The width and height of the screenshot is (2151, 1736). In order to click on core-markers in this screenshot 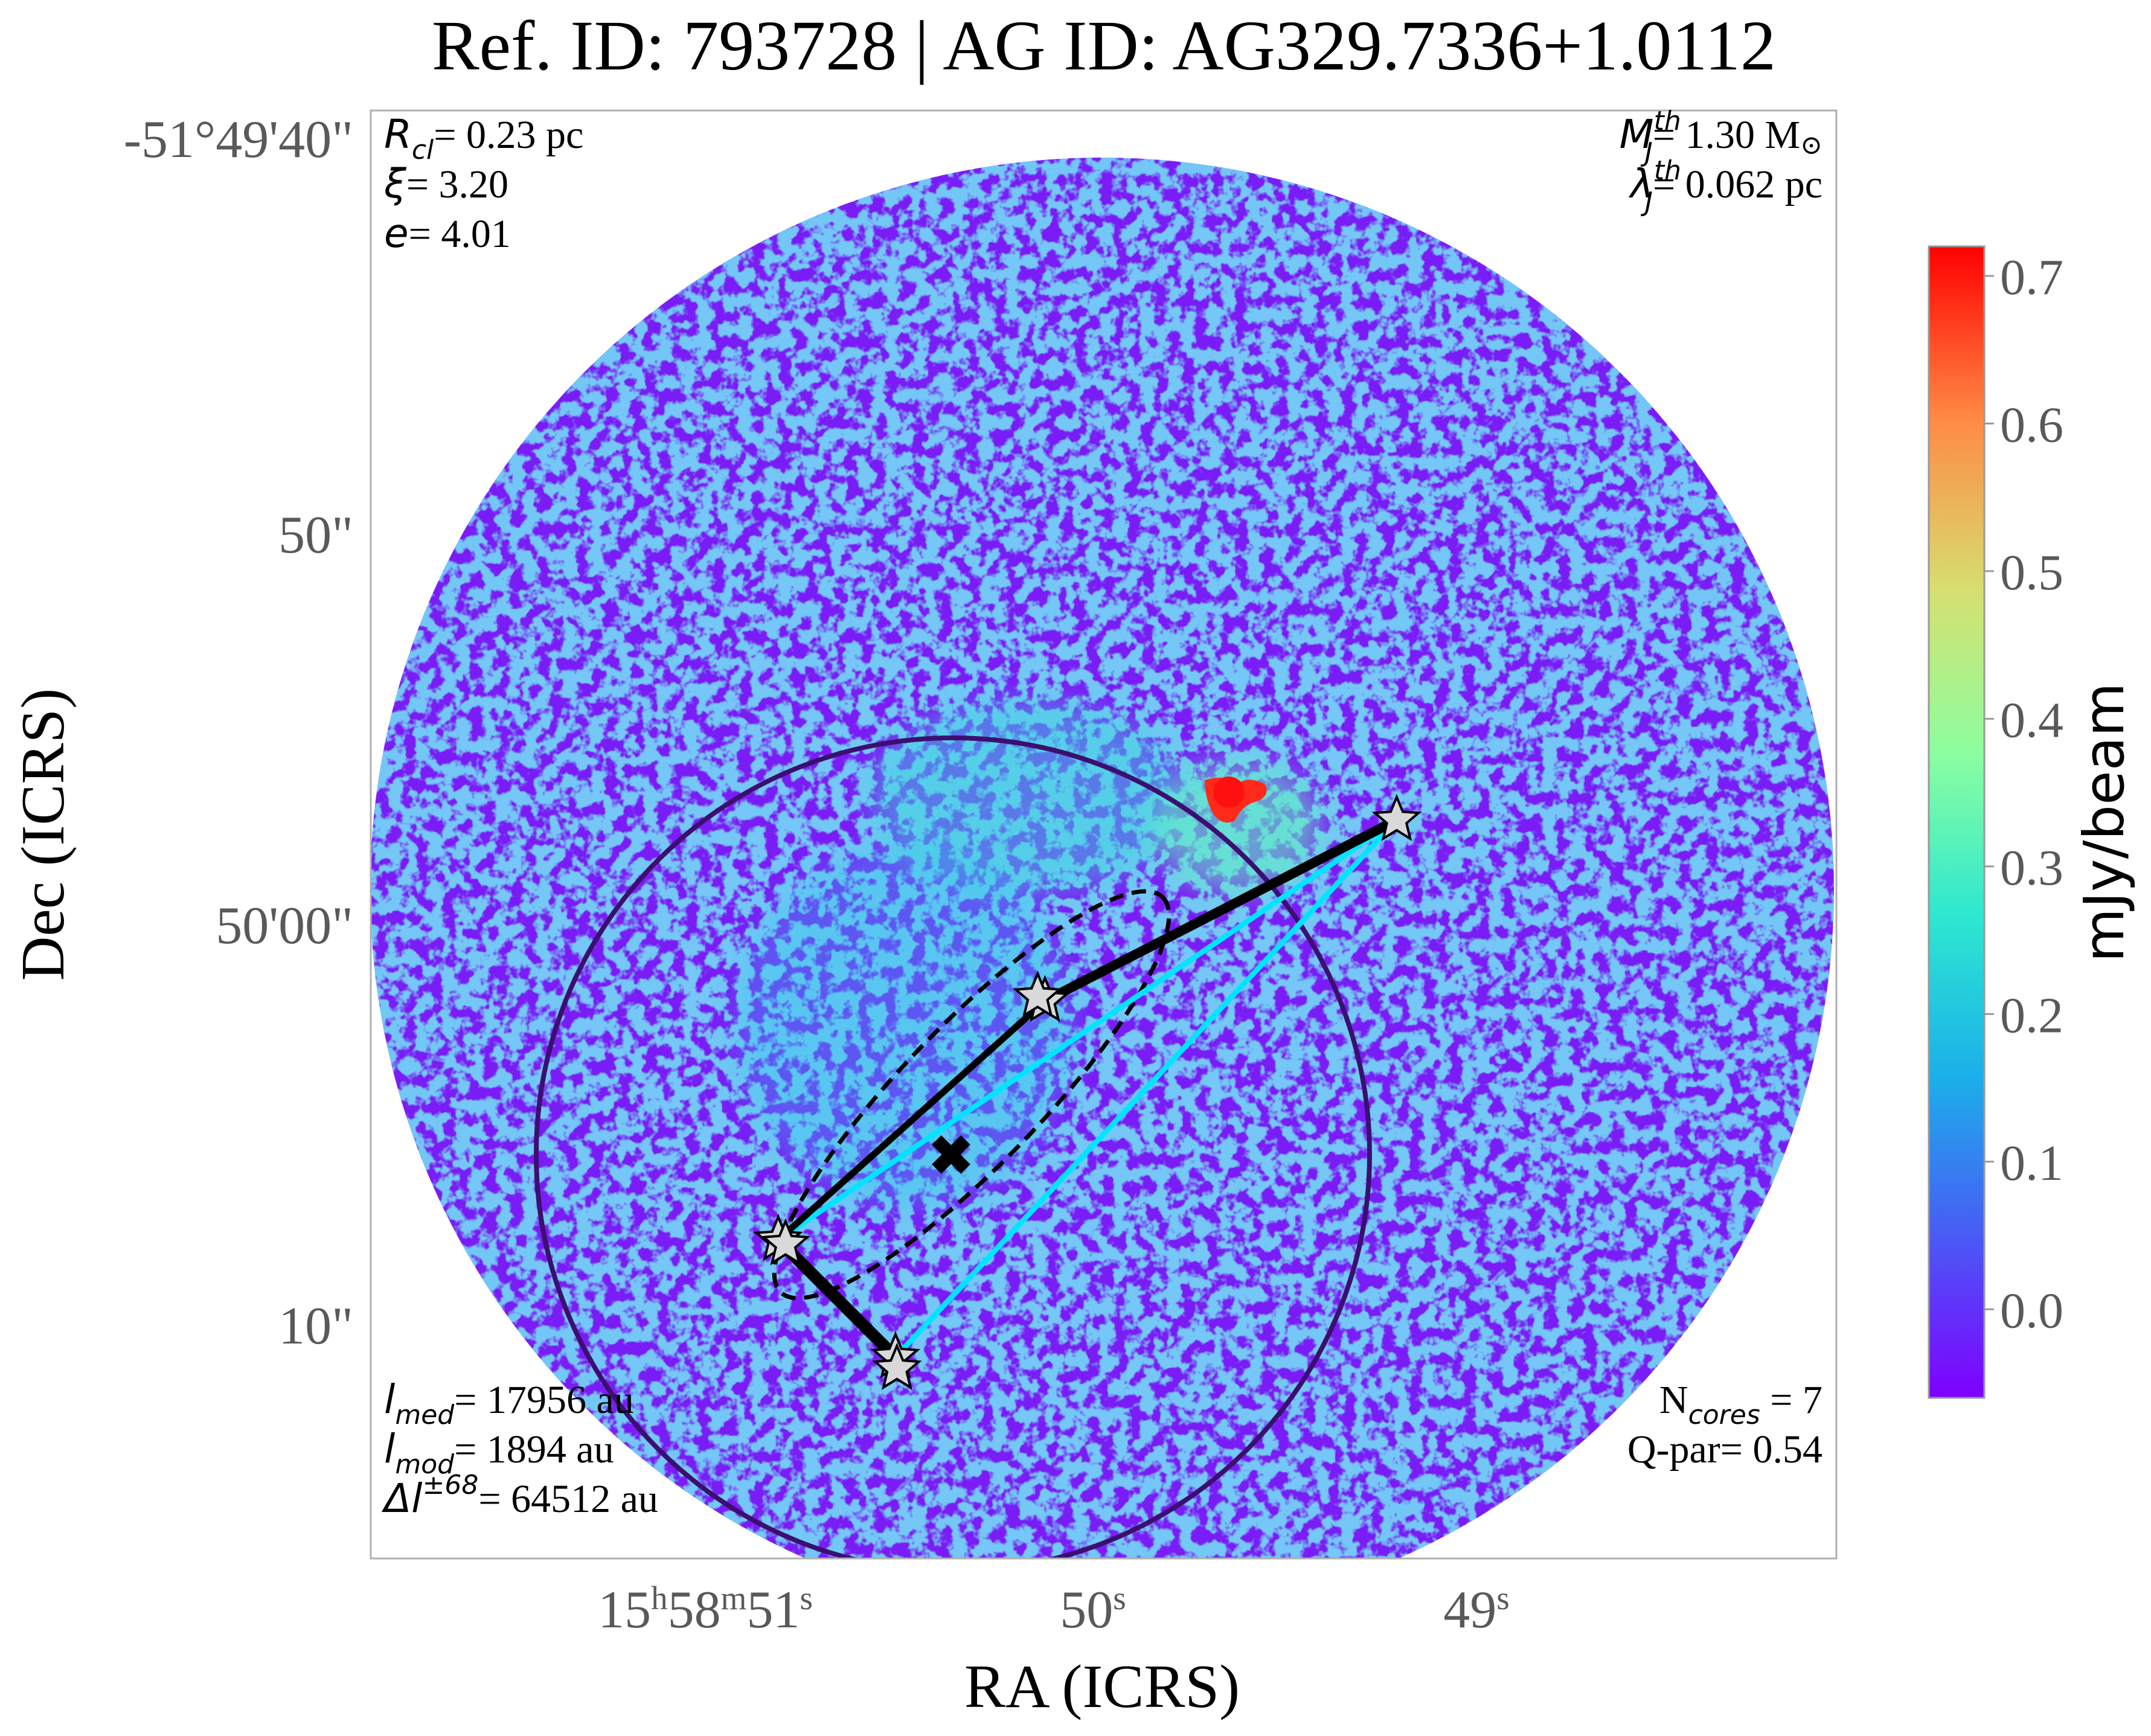, I will do `click(1088, 1091)`.